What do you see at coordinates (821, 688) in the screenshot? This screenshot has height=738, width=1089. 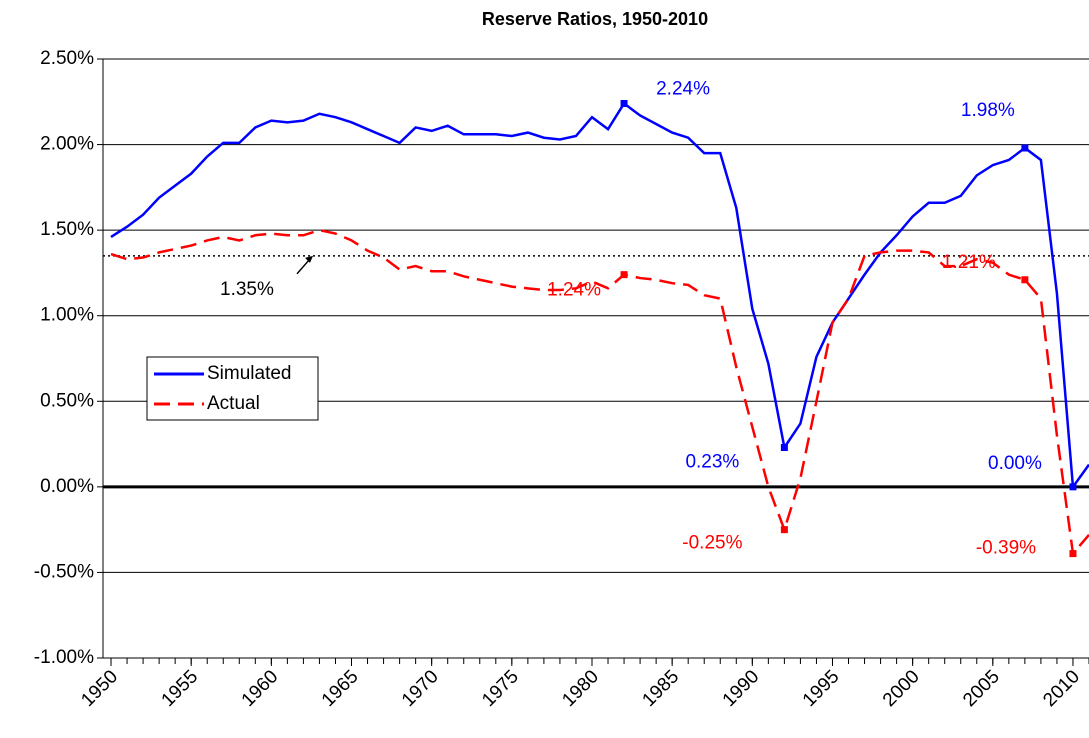 I see `x-tick-label: 1995` at bounding box center [821, 688].